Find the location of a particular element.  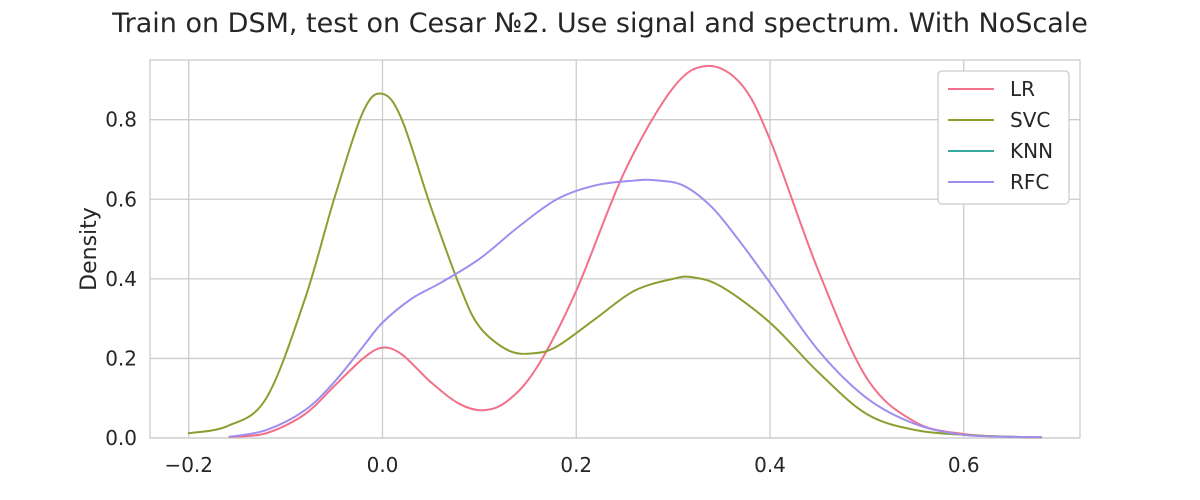

legend-box is located at coordinates (1003, 137).